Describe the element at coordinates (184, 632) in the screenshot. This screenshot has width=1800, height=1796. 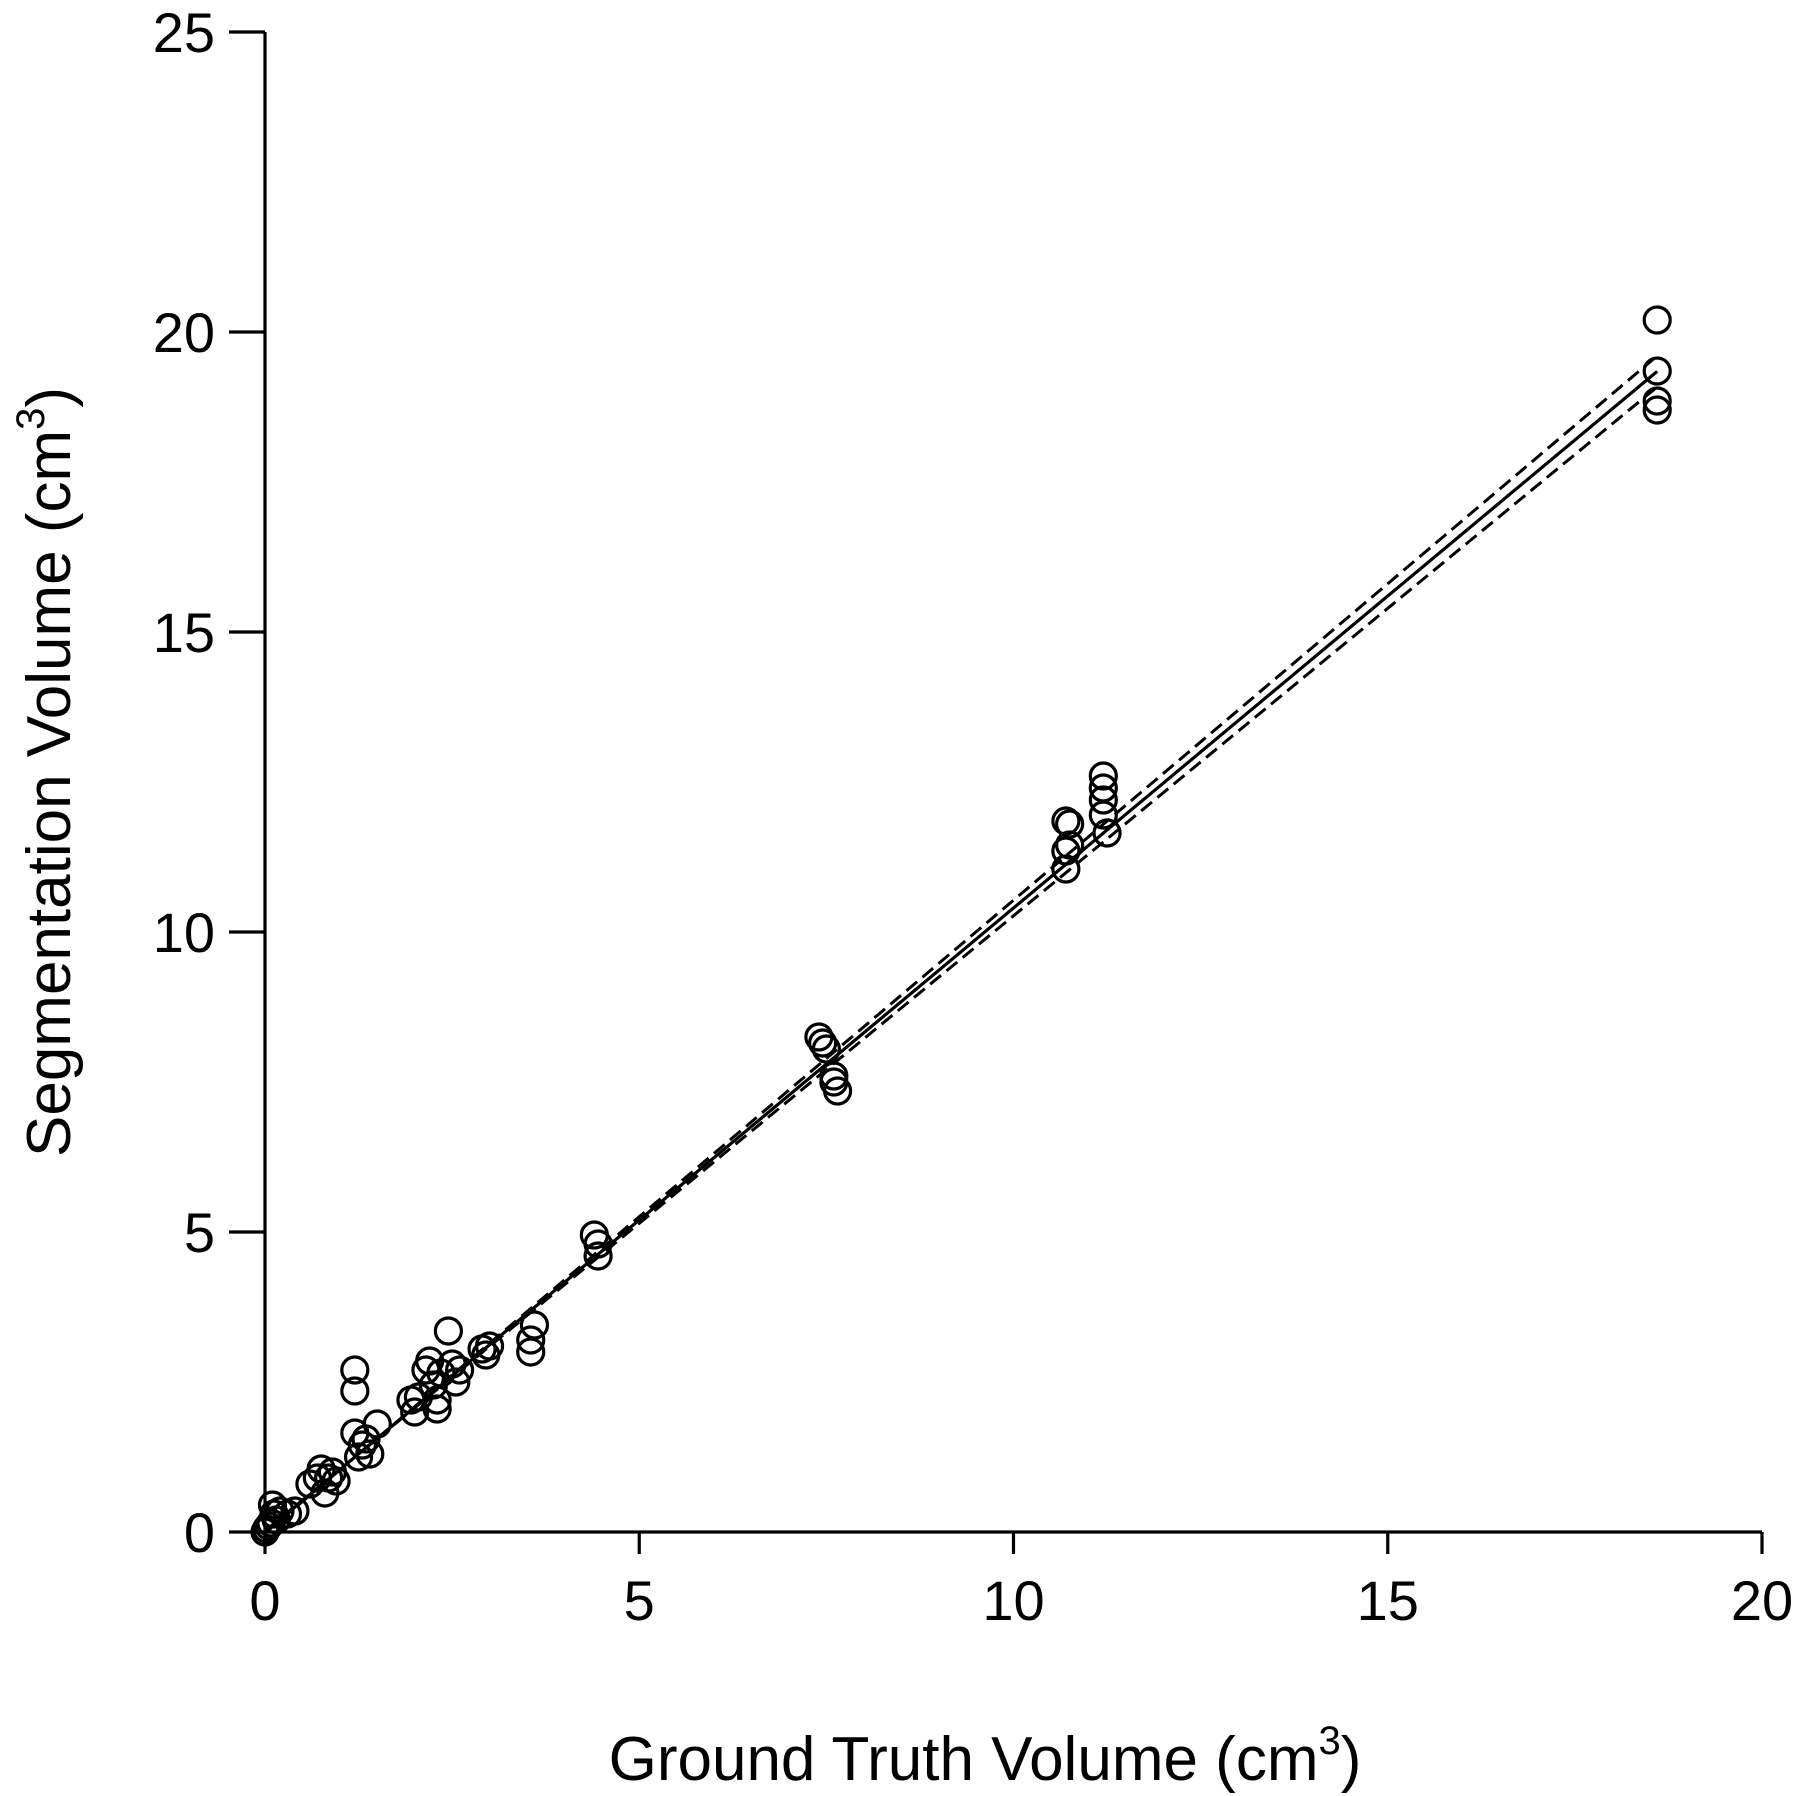
I see `y-tick-label: 15` at that location.